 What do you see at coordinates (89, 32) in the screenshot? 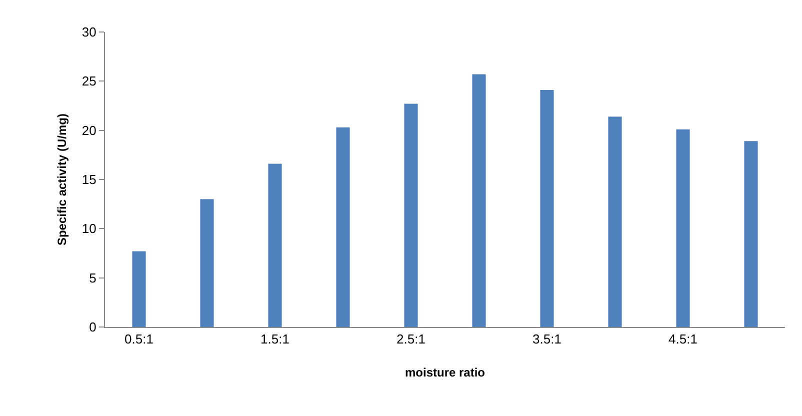
I see `y-tick-label: 30` at bounding box center [89, 32].